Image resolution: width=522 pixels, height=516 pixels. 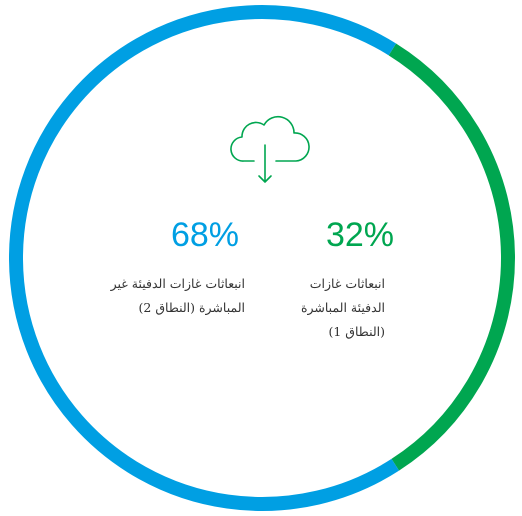 I want to click on value-label: 68%, so click(x=205, y=235).